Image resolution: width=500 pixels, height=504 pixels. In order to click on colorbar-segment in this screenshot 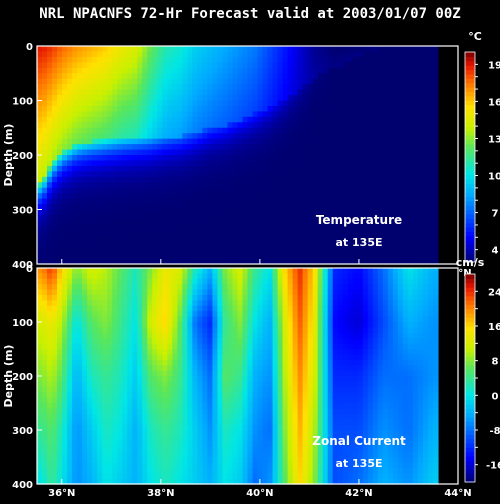, I will do `click(470, 225)`.